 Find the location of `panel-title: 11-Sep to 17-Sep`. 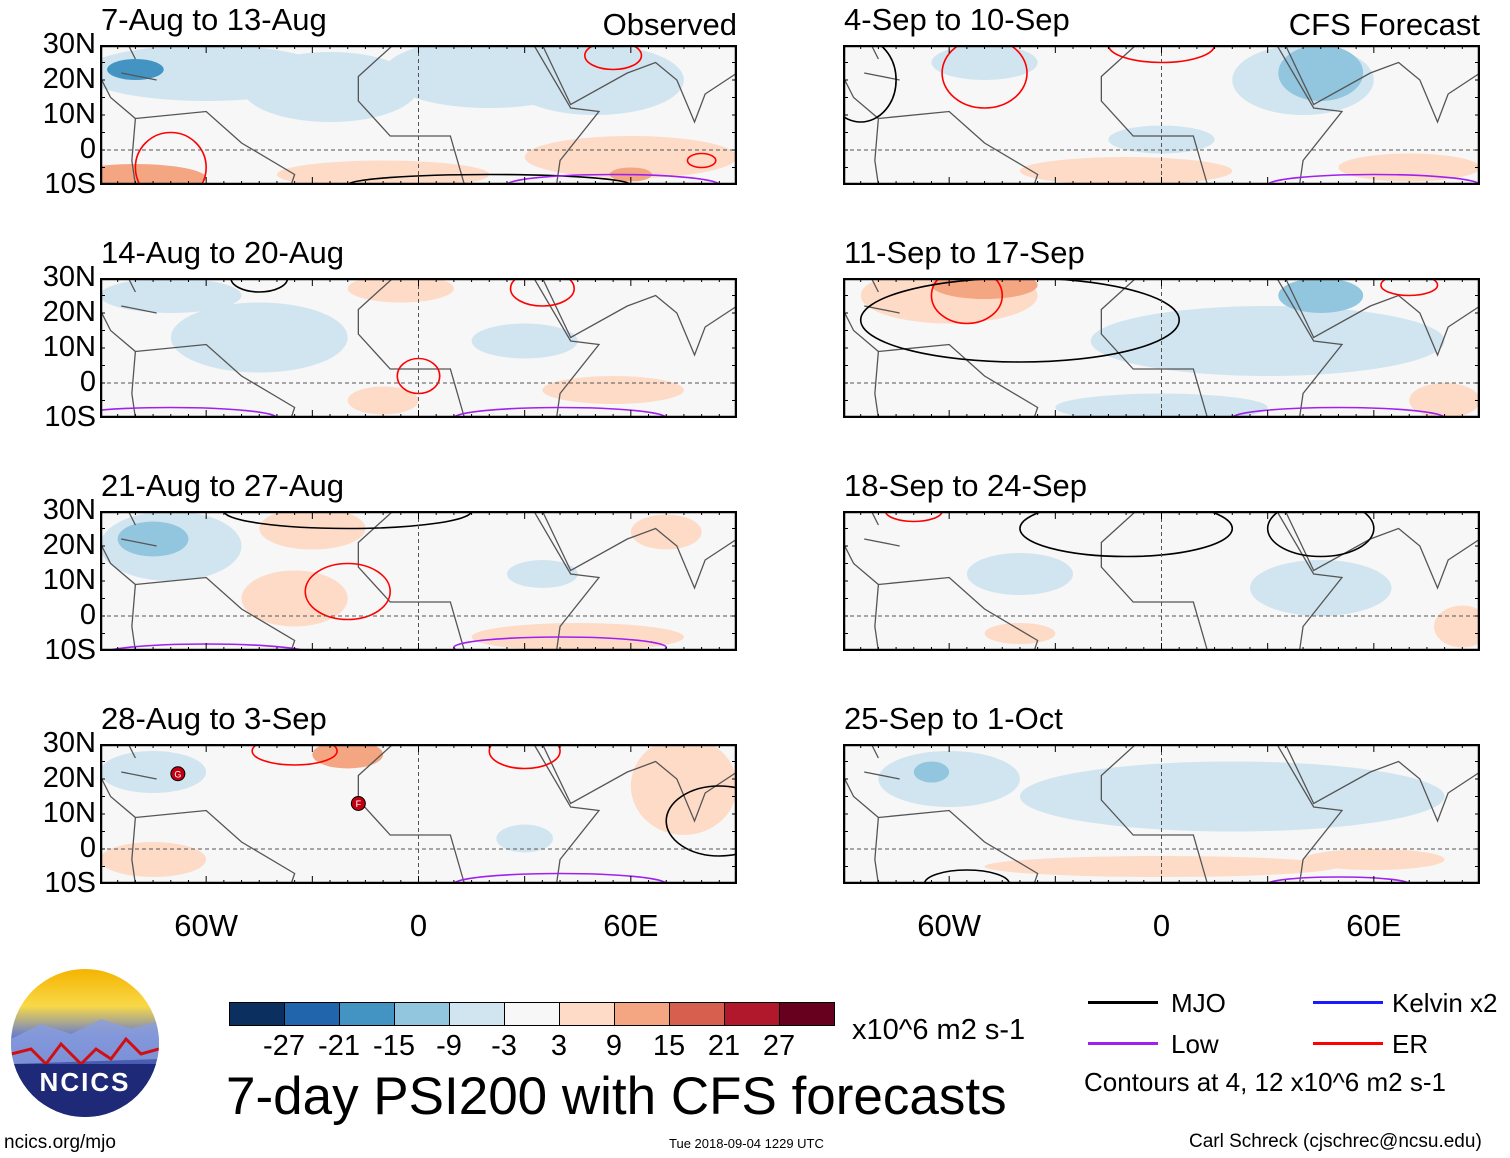

panel-title: 11-Sep to 17-Sep is located at coordinates (964, 252).